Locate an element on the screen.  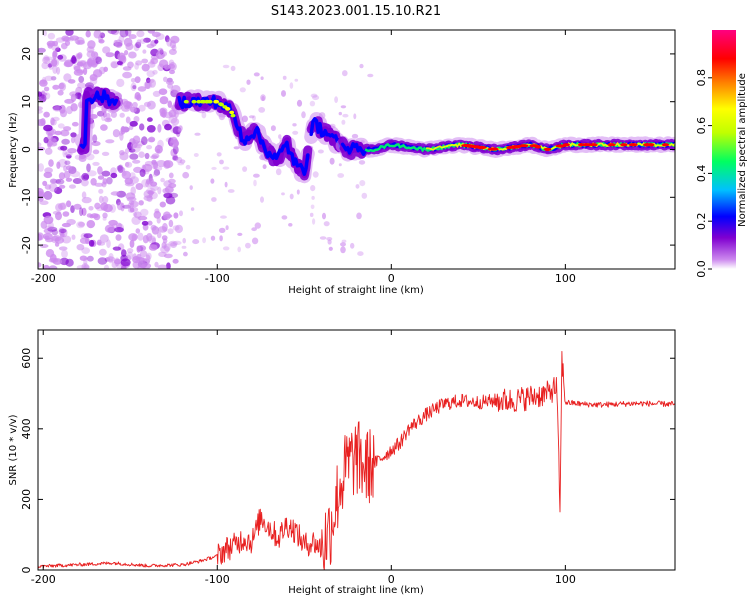
y-tick-label: 20 is located at coordinates (26, 54).